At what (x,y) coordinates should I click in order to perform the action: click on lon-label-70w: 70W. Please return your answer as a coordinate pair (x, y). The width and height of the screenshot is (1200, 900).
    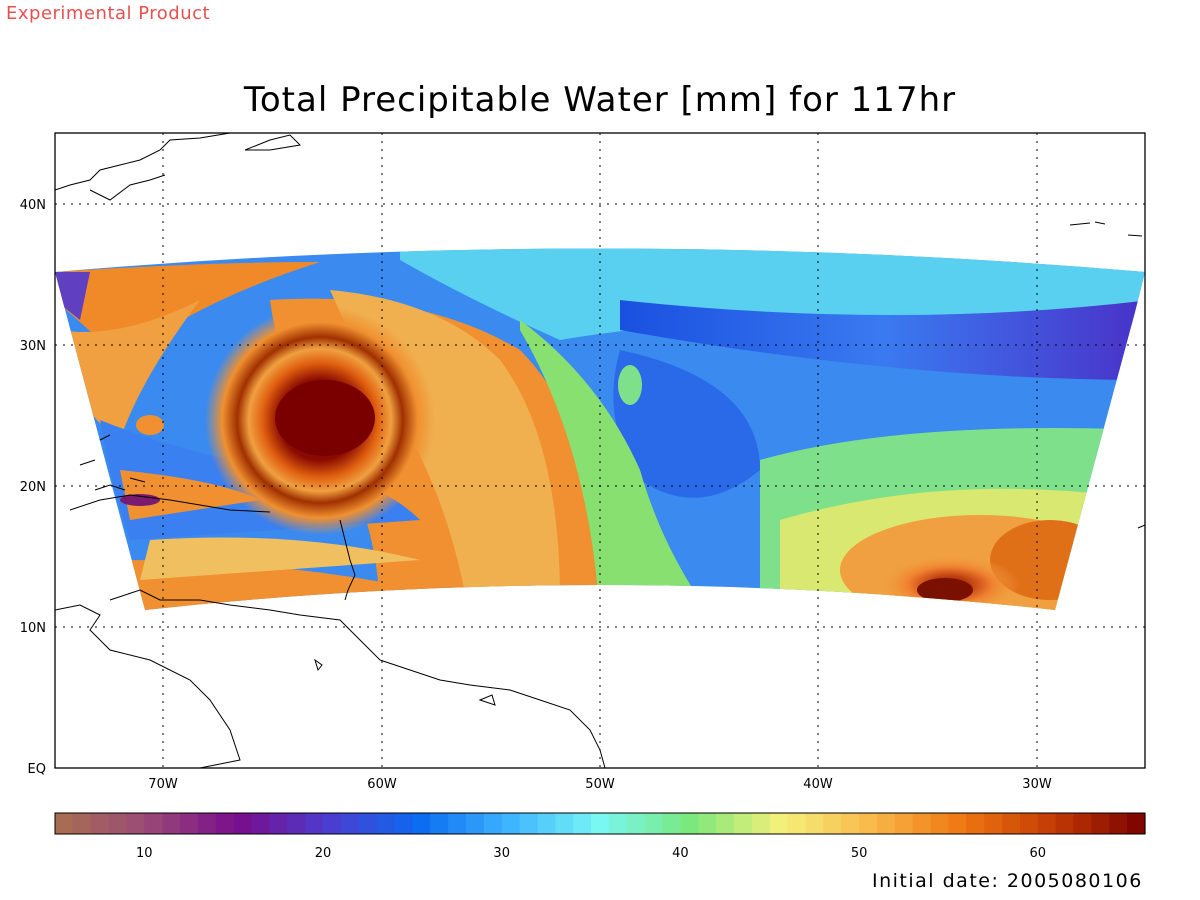
    Looking at the image, I should click on (163, 784).